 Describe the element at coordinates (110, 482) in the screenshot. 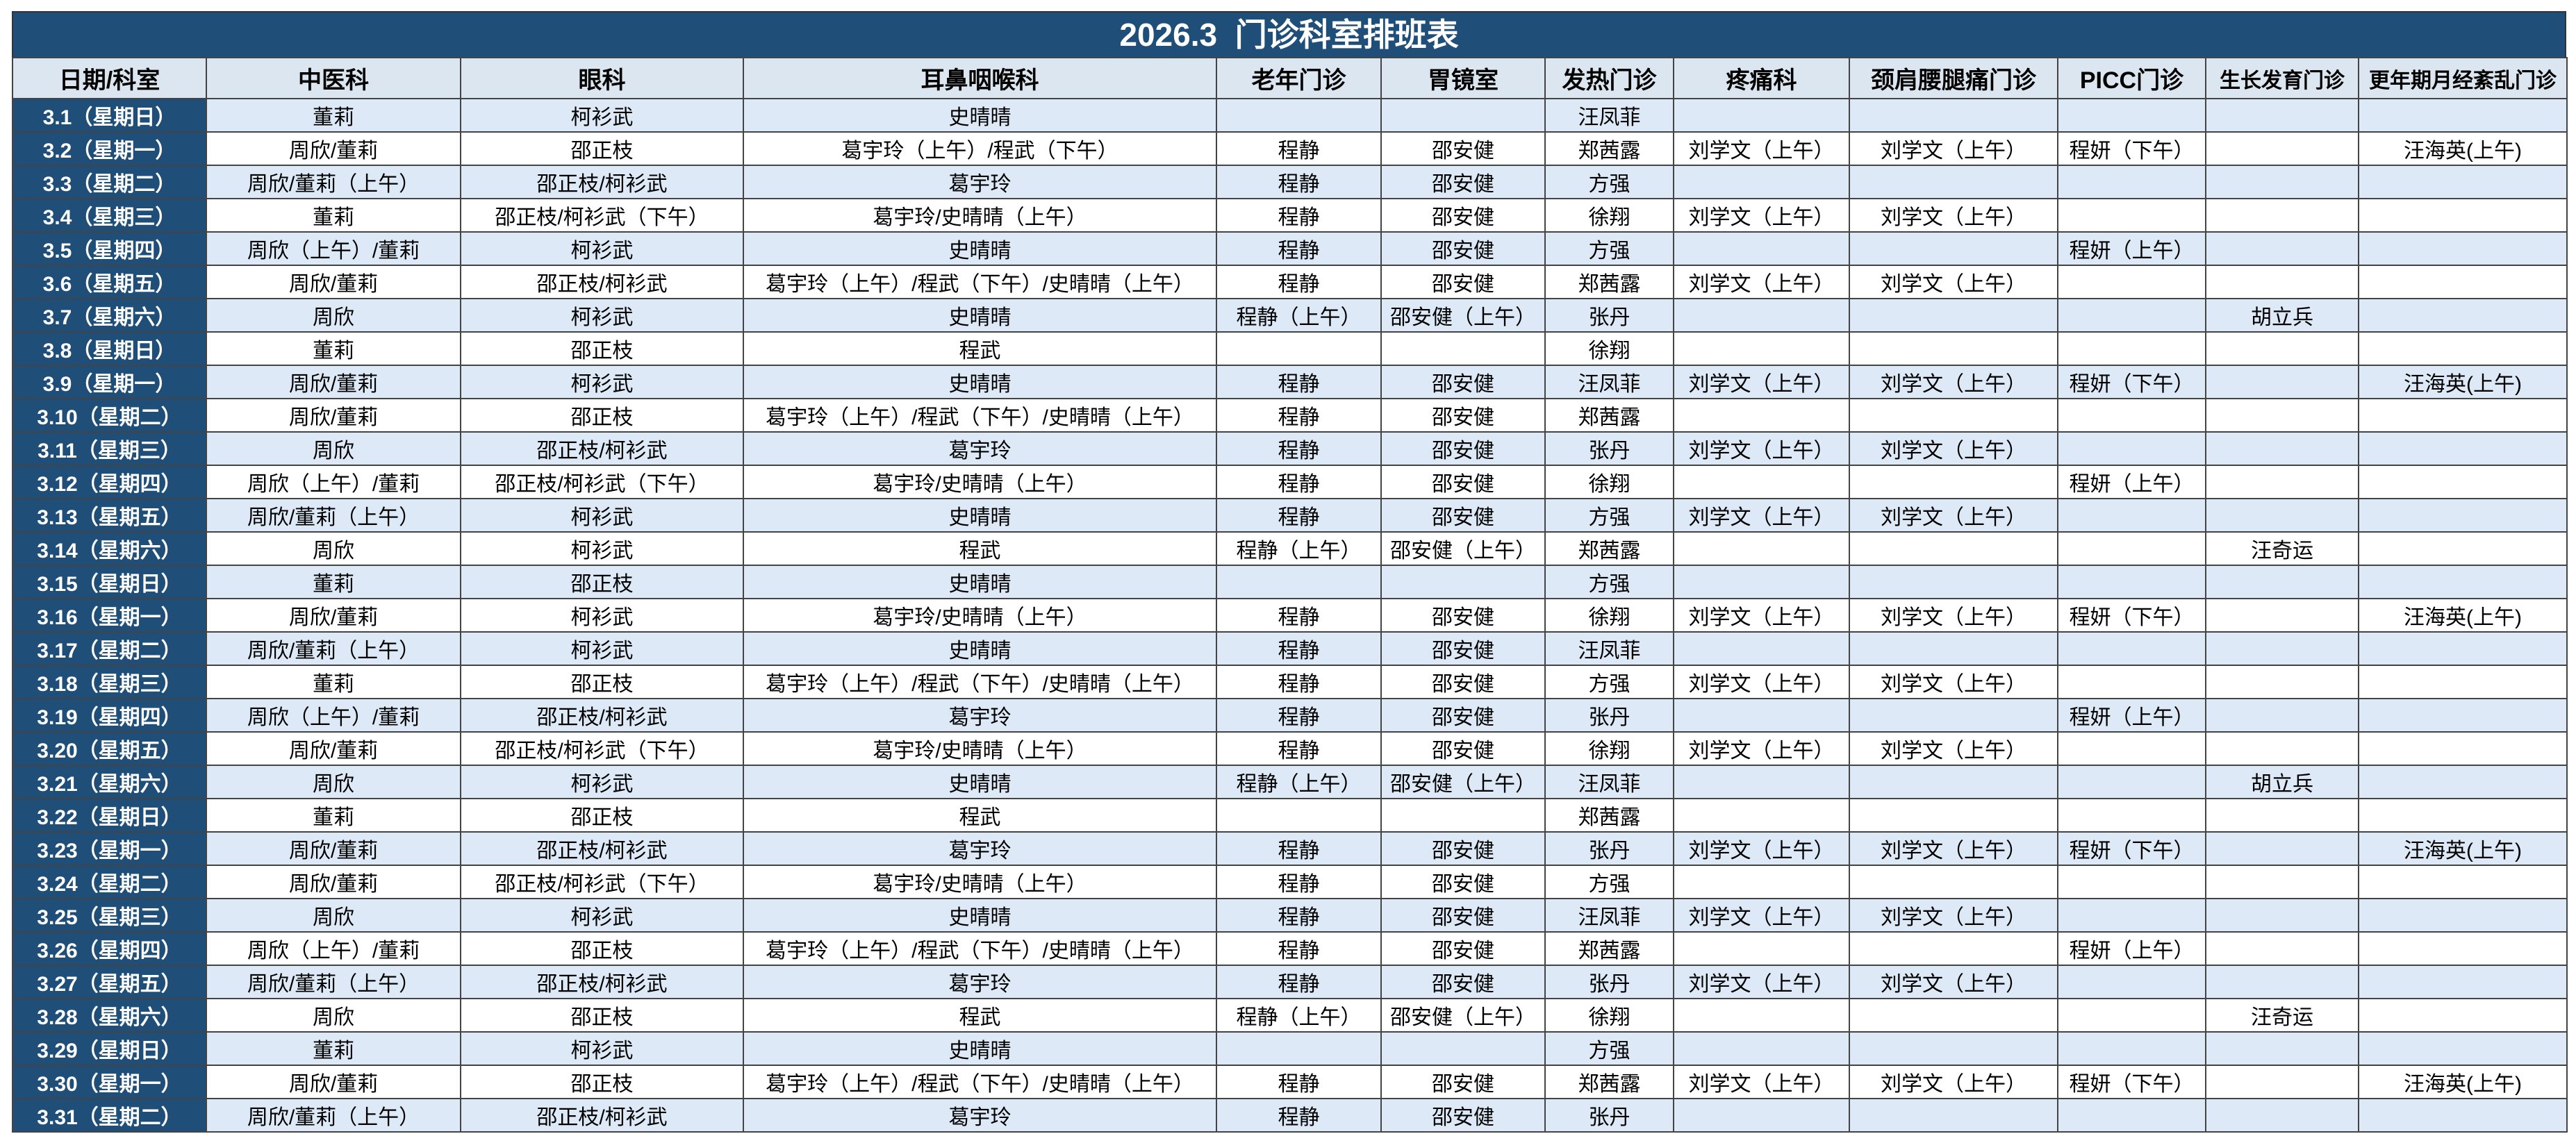

I see `date-cell: 3.12（星期四）` at that location.